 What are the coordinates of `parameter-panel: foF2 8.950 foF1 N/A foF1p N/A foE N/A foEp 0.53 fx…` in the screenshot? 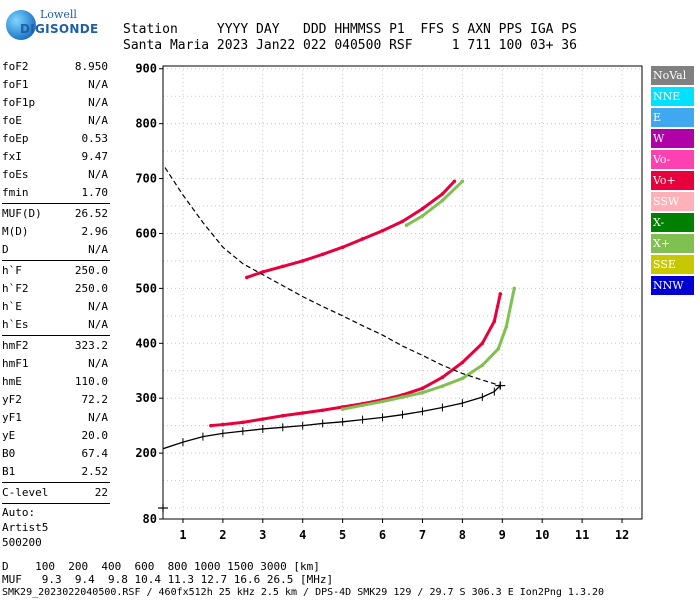 It's located at (56, 304).